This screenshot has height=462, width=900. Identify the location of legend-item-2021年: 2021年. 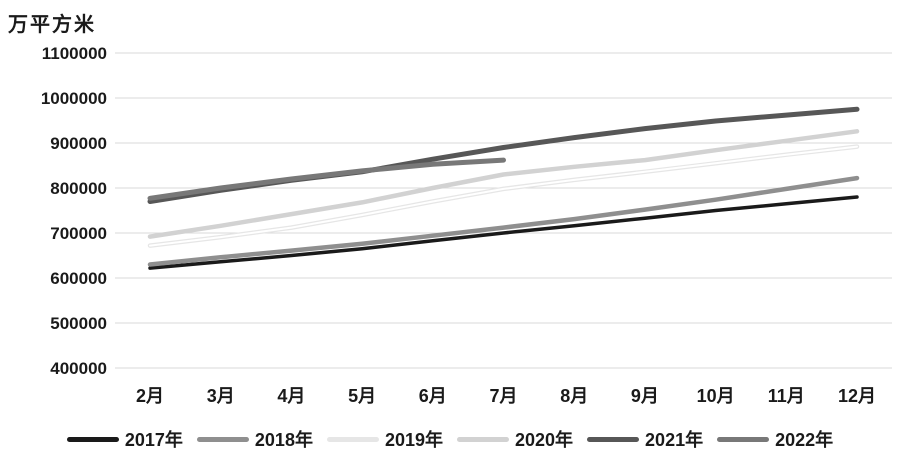
(645, 439).